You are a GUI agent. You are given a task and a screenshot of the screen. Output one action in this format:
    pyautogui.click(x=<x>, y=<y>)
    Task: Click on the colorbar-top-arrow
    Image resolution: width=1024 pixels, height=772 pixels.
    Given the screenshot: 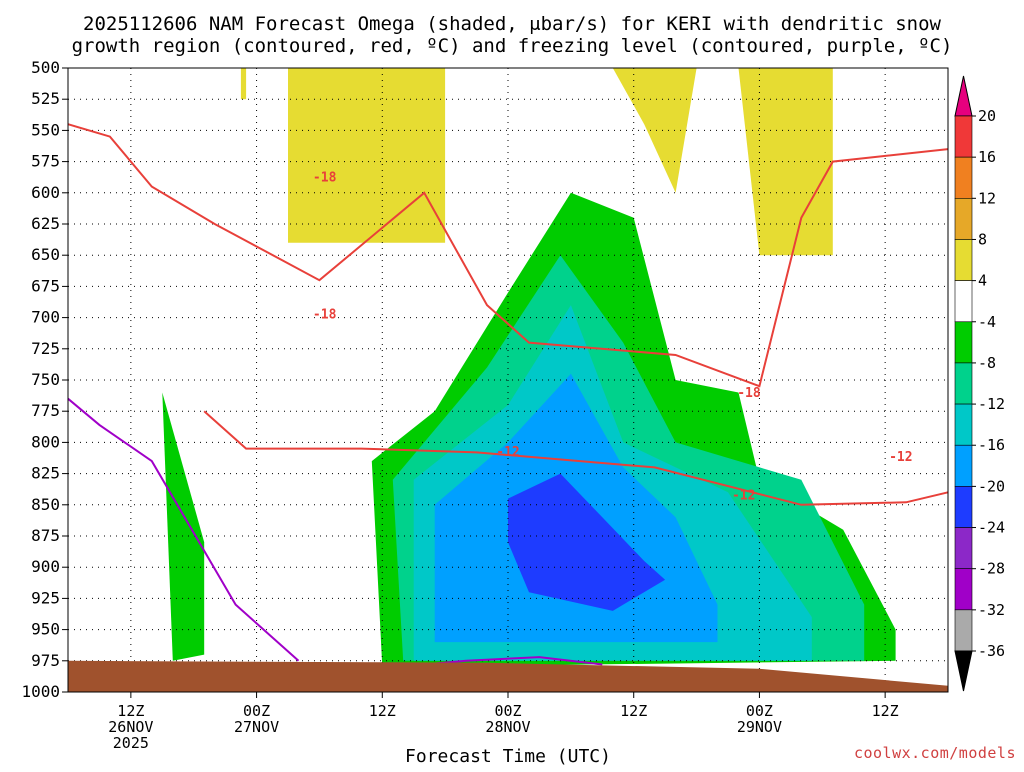 What is the action you would take?
    pyautogui.click(x=963, y=96)
    